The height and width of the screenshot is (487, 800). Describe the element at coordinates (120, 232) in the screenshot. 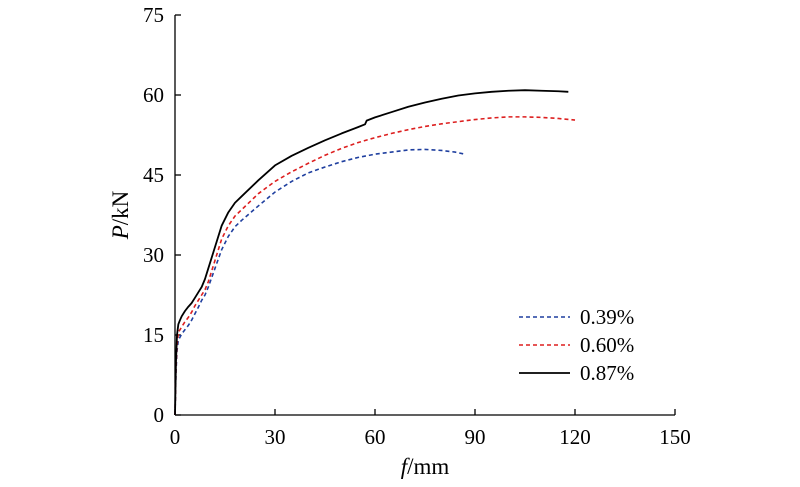

I see `y-axis-variable: P` at that location.